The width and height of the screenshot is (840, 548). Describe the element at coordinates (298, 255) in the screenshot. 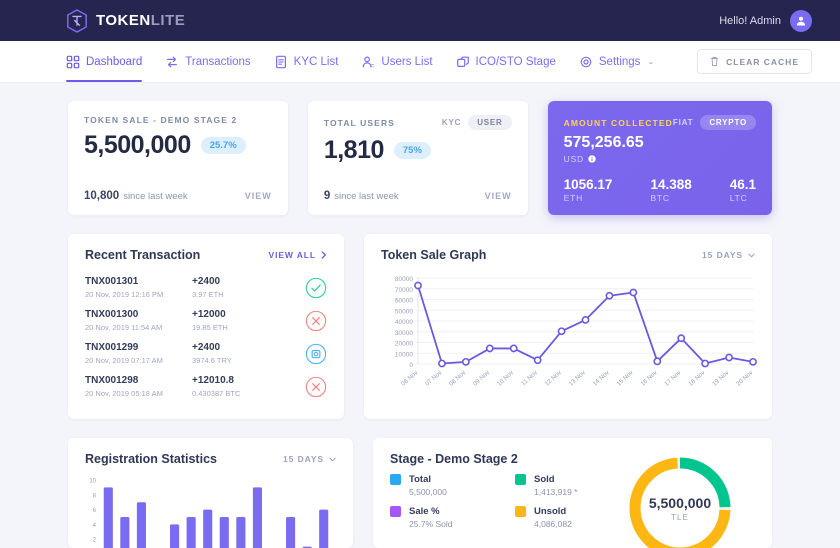

I see `view-all-link: VIEW ALL` at that location.